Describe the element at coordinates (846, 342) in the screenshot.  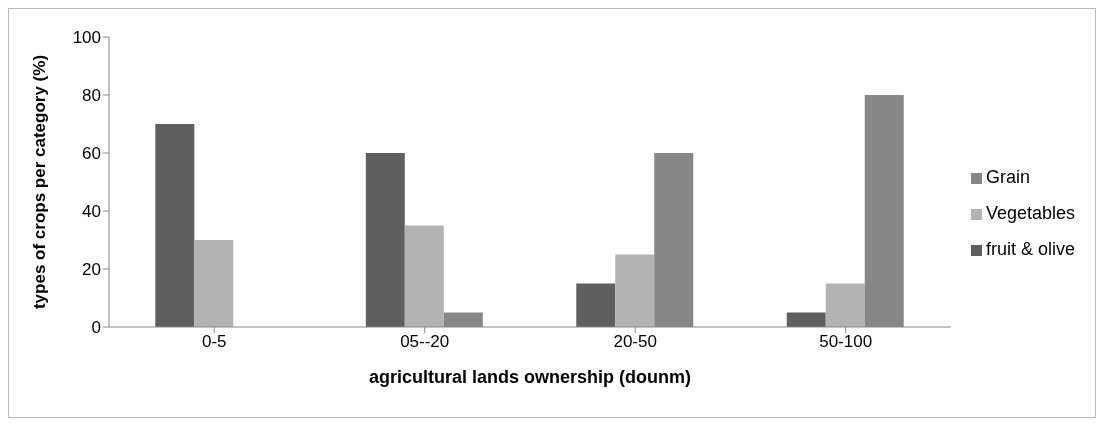
I see `x-tick-label: 50-100` at that location.